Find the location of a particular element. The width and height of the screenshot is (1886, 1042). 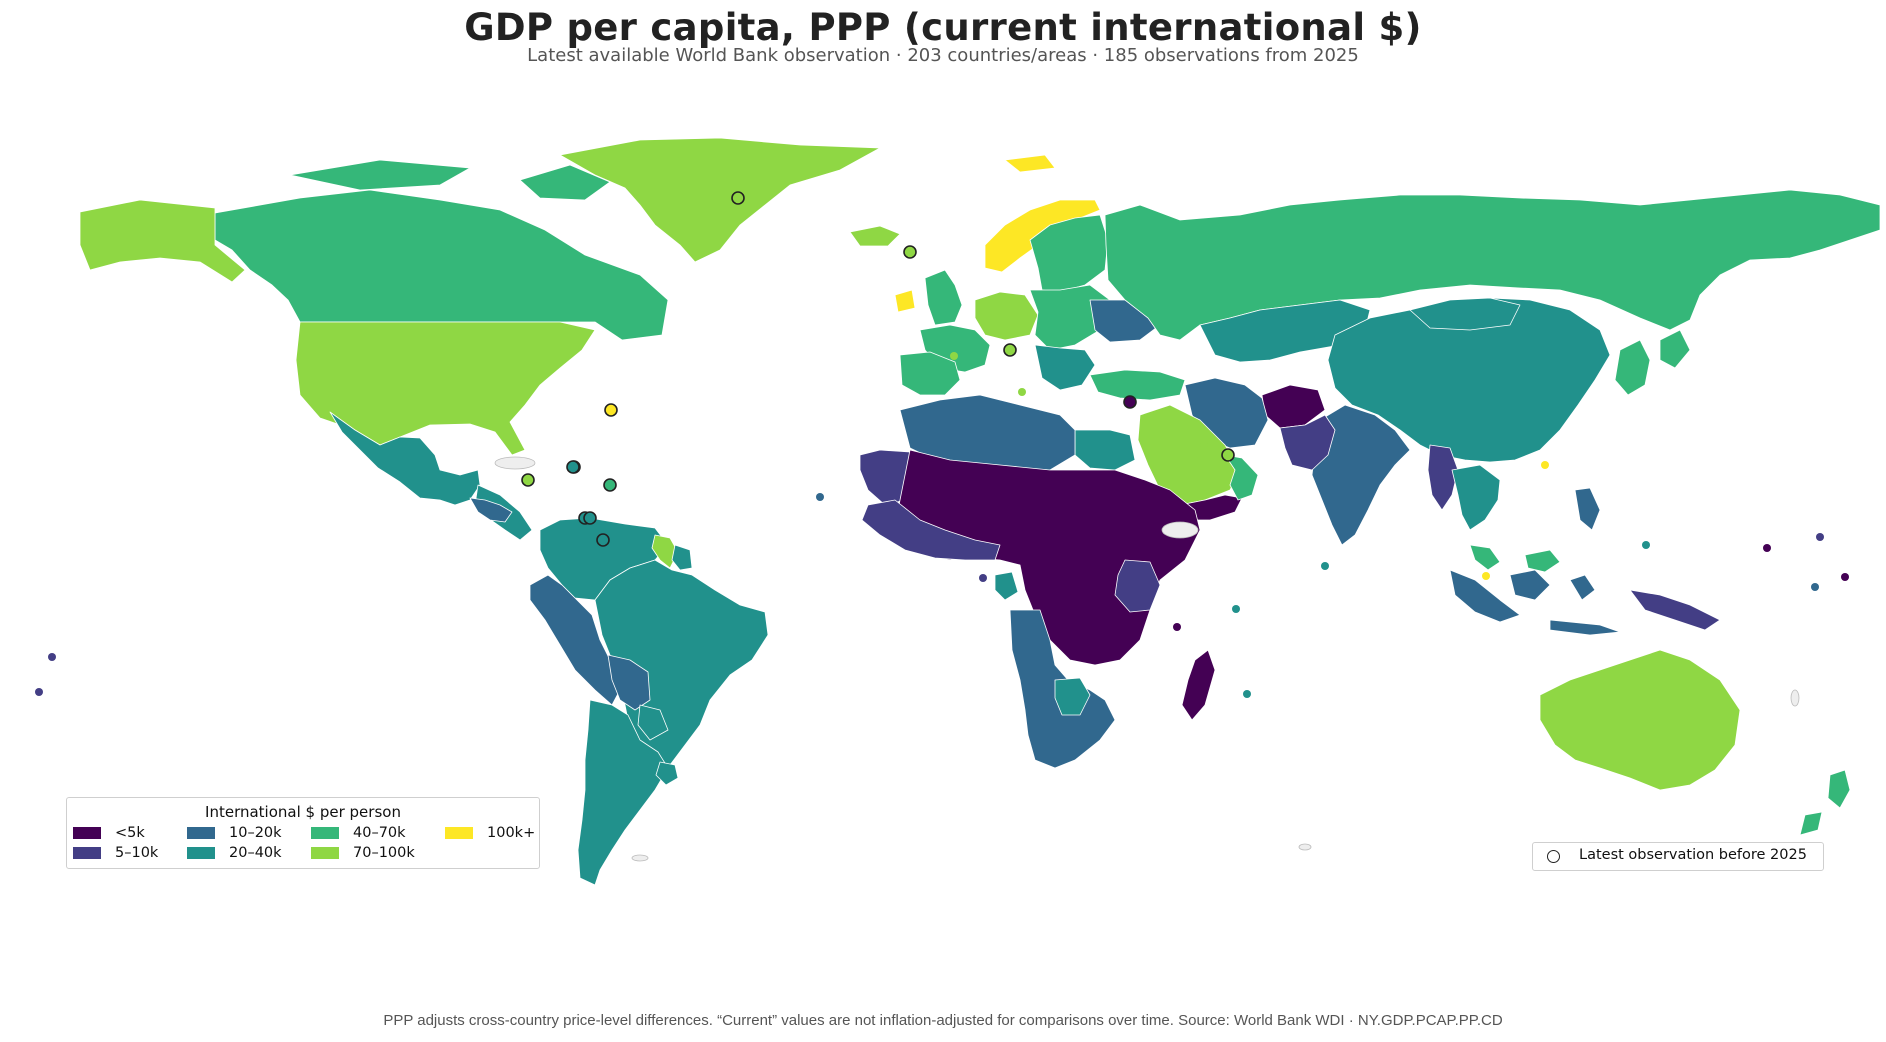

legend-label: 10–20k is located at coordinates (255, 833).